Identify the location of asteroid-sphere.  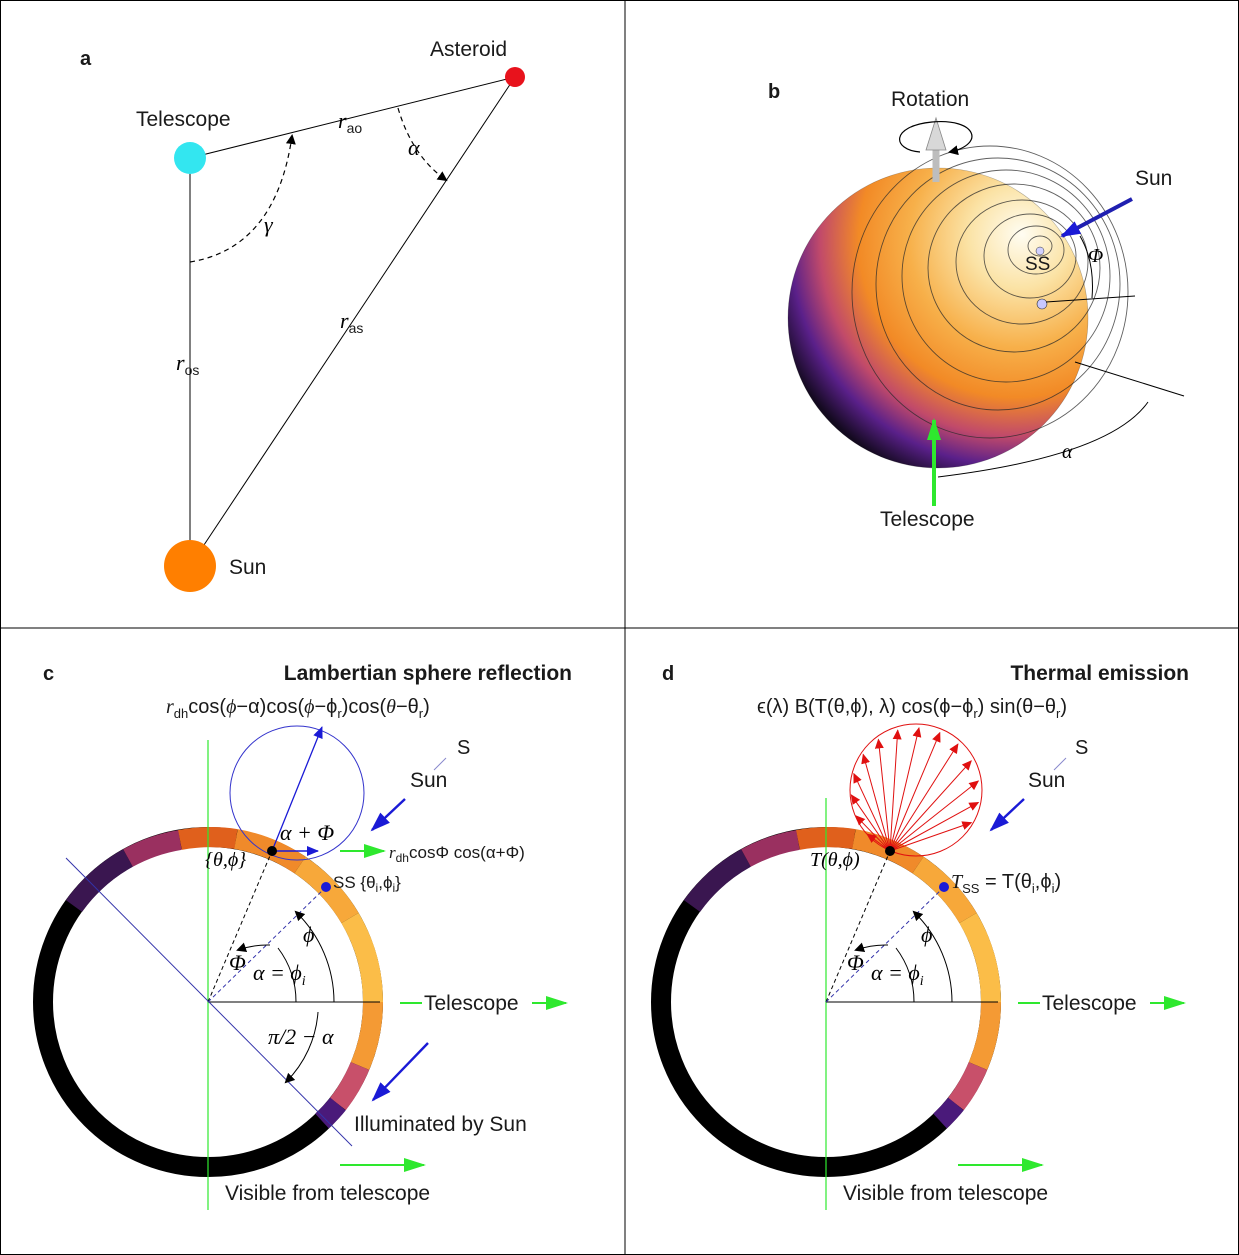
(938, 318).